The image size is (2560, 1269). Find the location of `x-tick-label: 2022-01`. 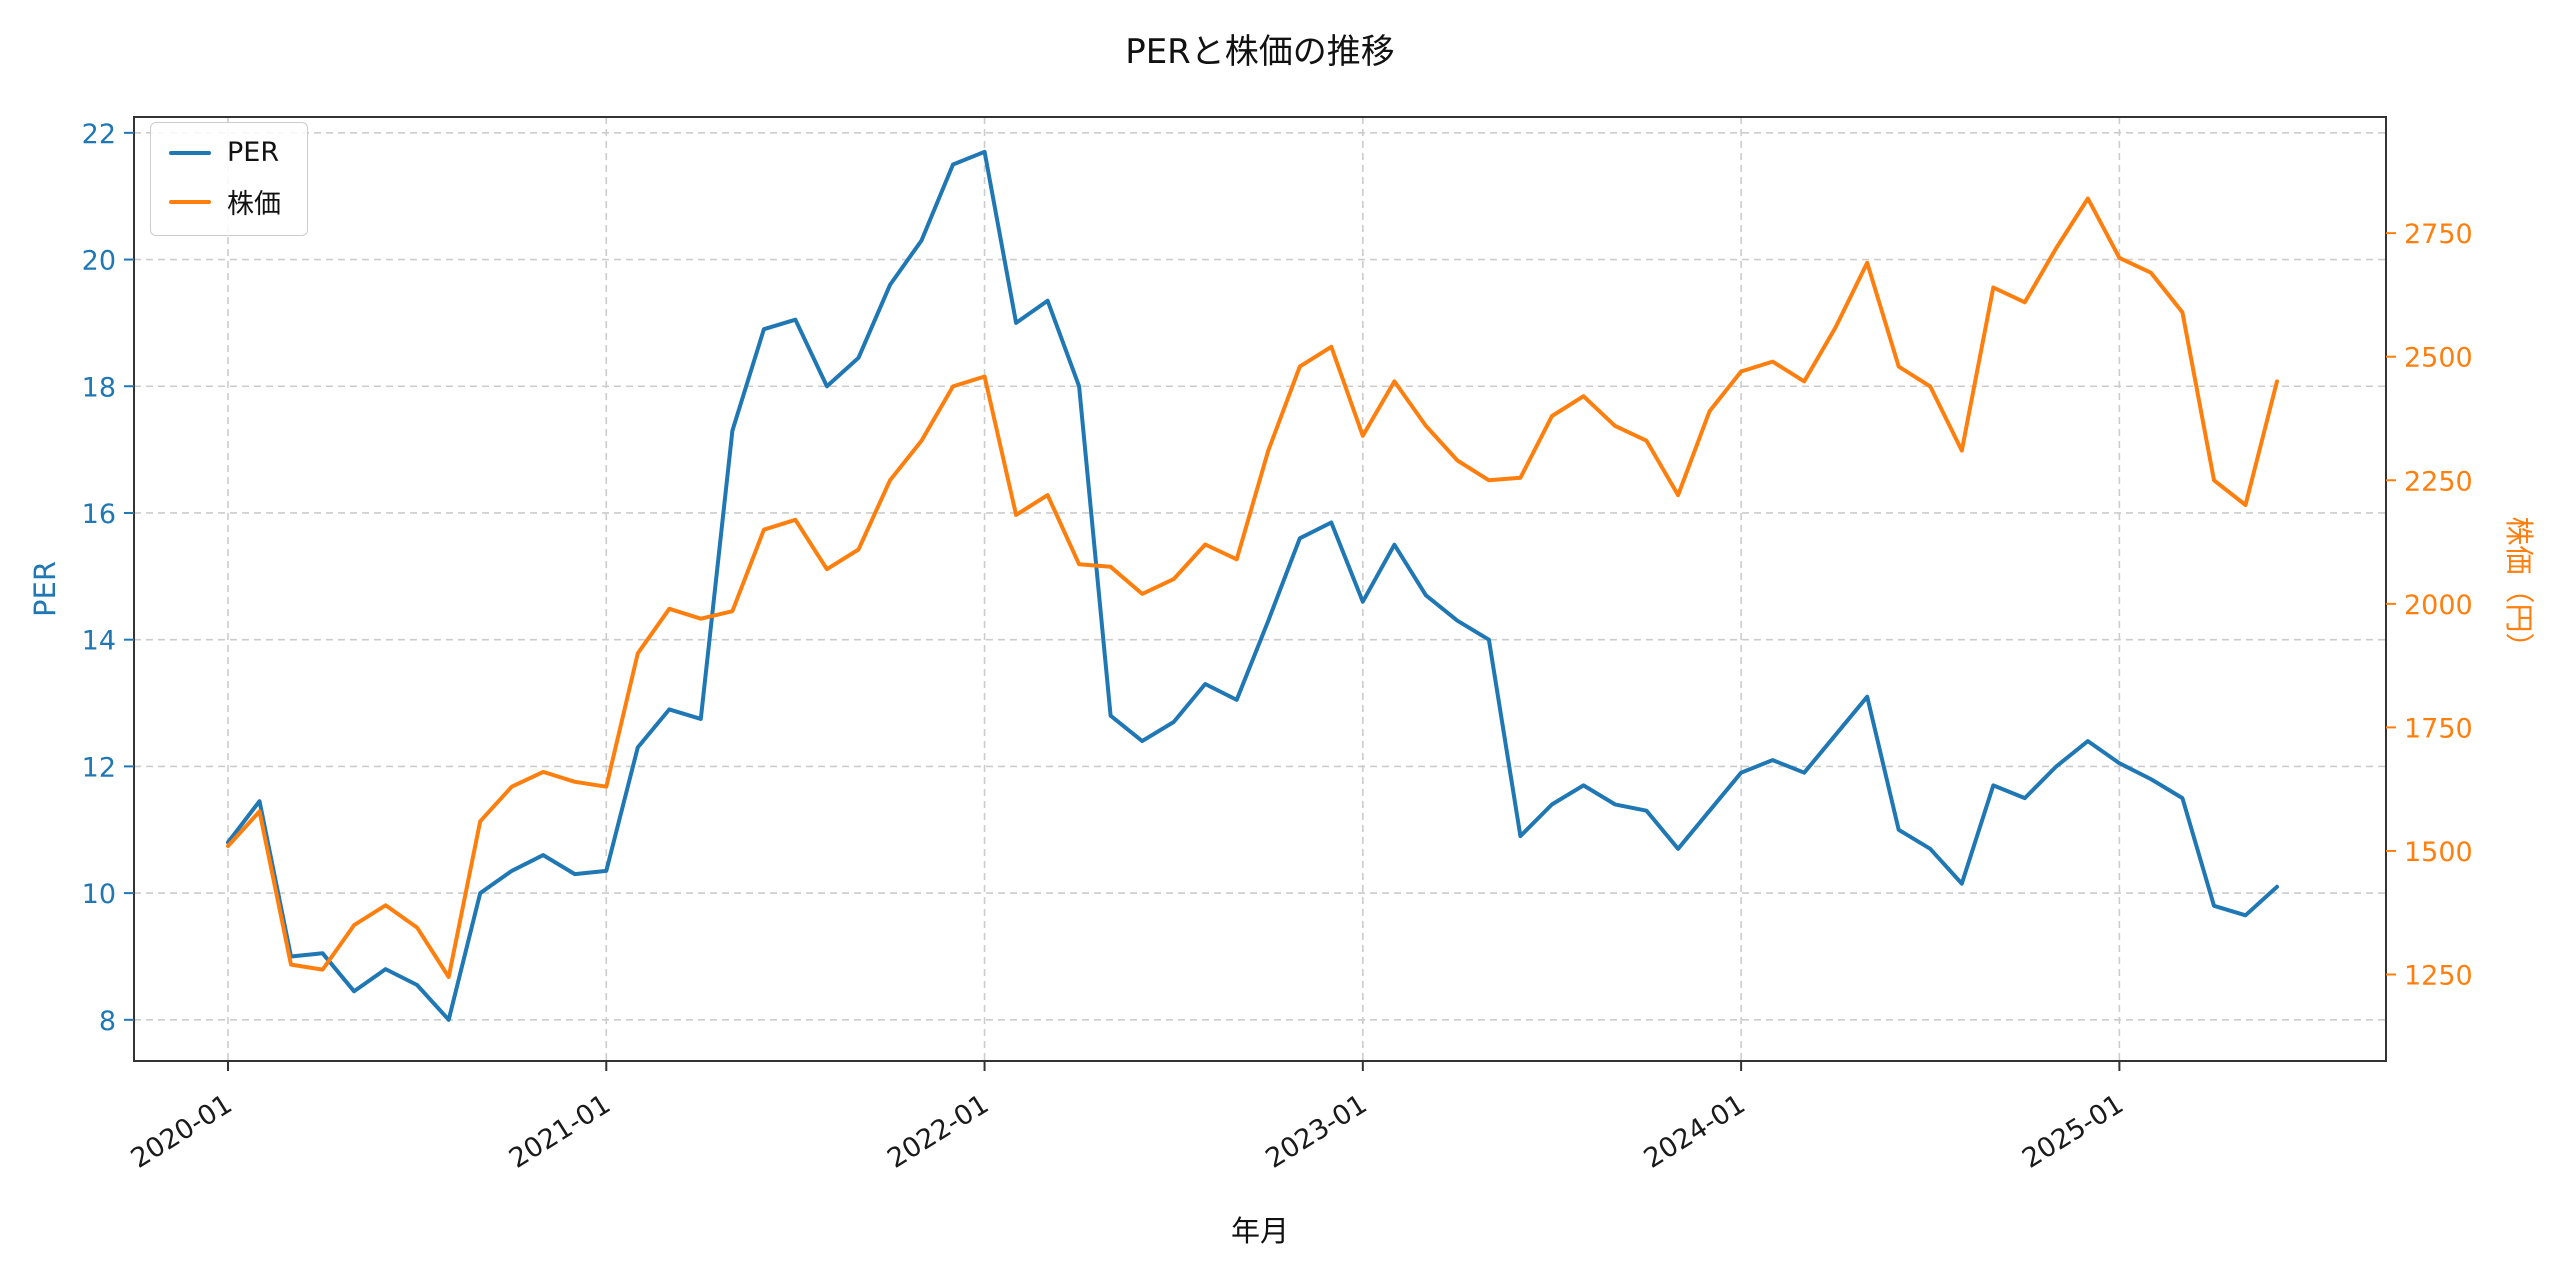

x-tick-label: 2022-01 is located at coordinates (938, 1132).